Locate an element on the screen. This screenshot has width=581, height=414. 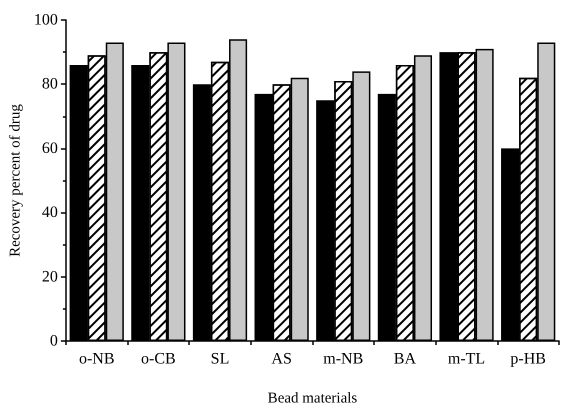
x-tick-label: AS is located at coordinates (281, 359).